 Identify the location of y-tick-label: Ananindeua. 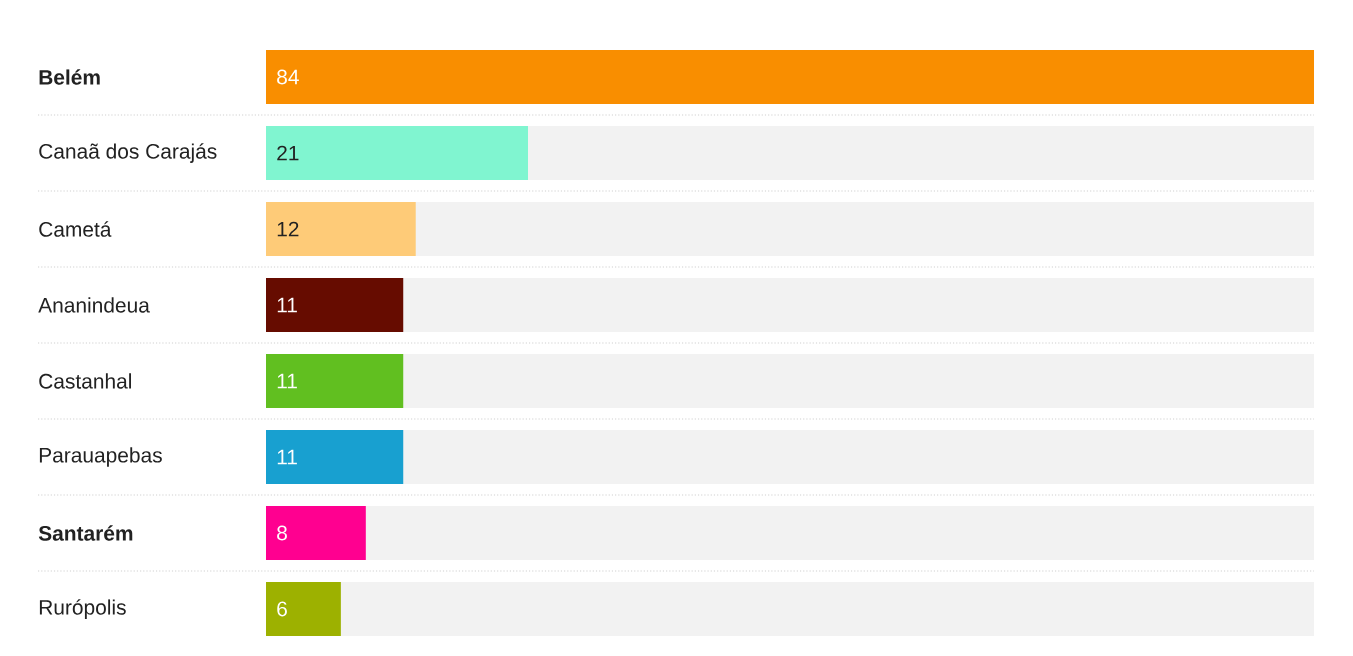
(94, 305).